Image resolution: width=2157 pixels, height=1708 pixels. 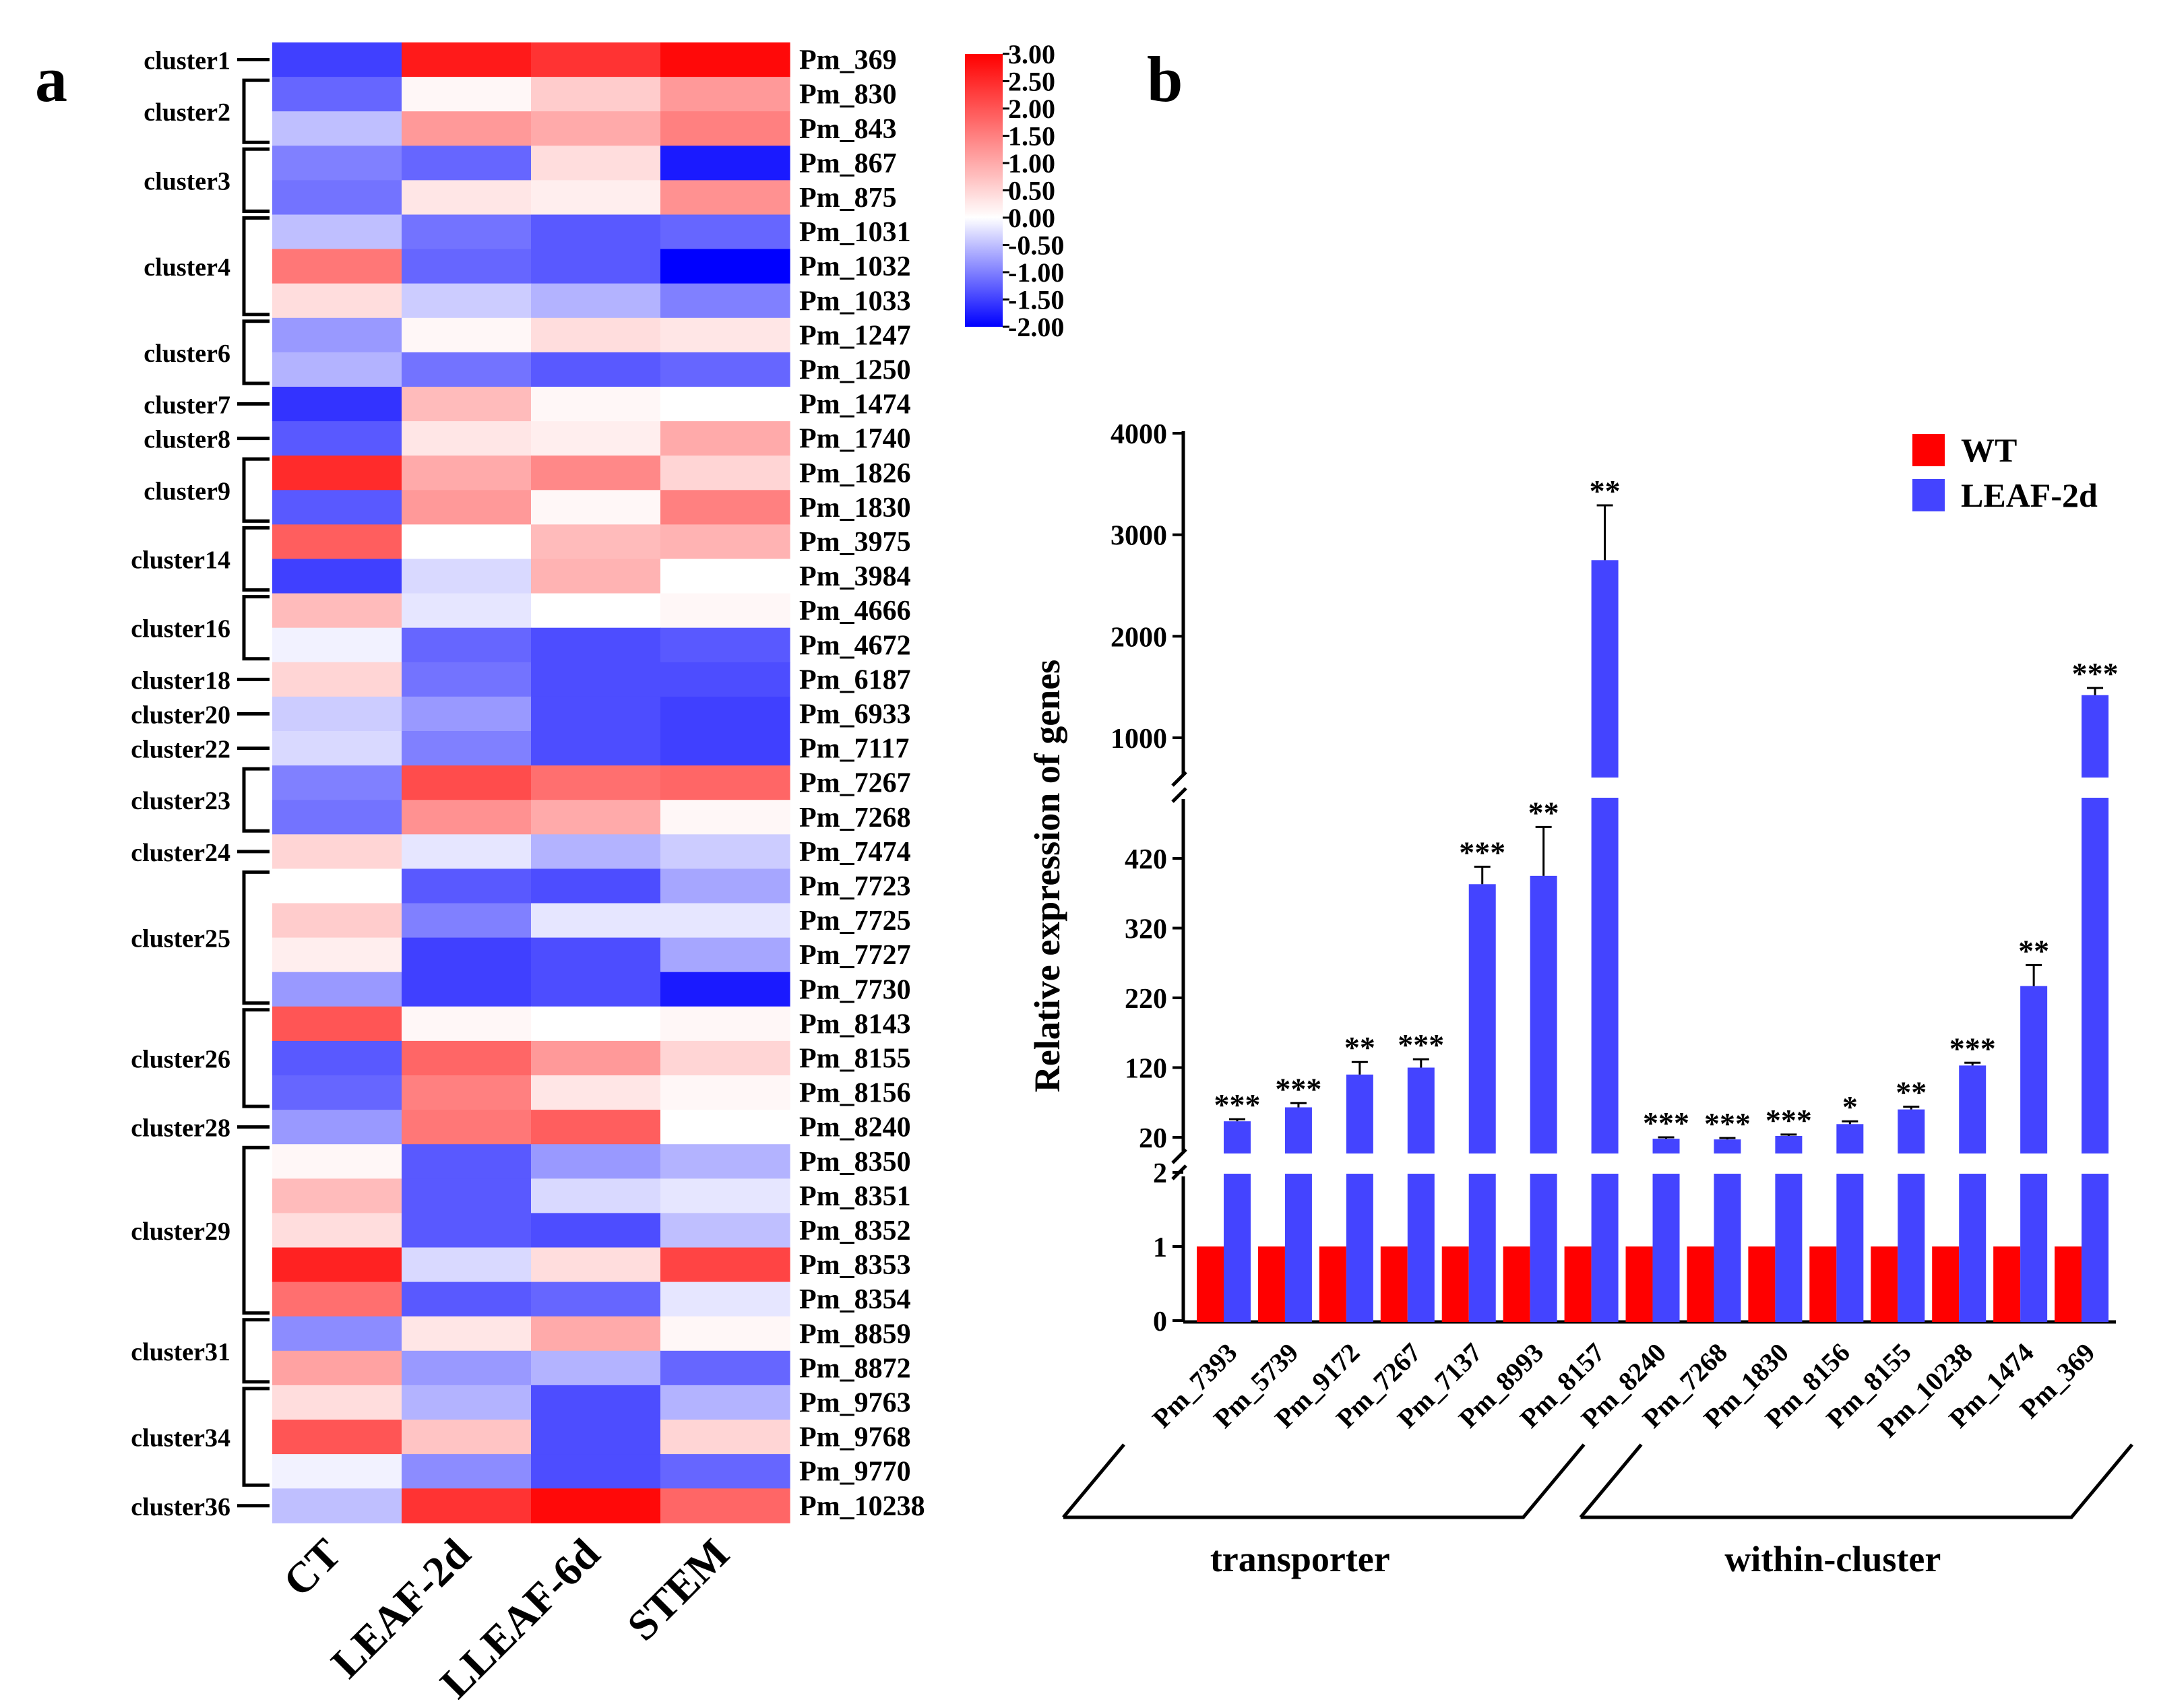 I want to click on cluster-label: cluster9, so click(x=187, y=491).